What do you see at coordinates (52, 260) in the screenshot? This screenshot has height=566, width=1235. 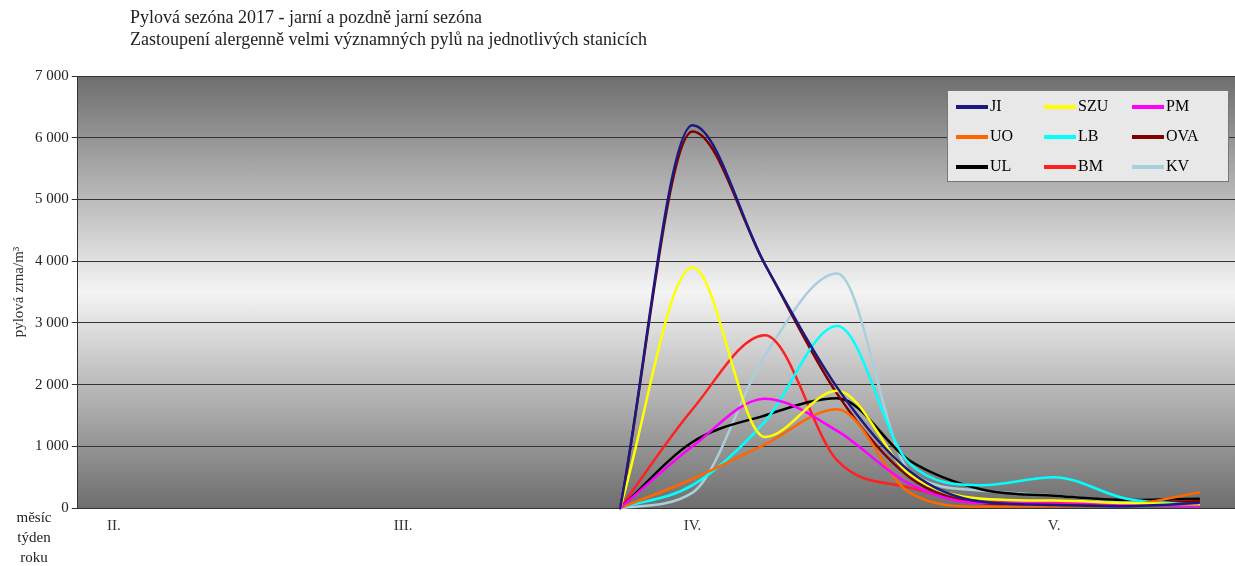 I see `y-tick-label: 4 000` at bounding box center [52, 260].